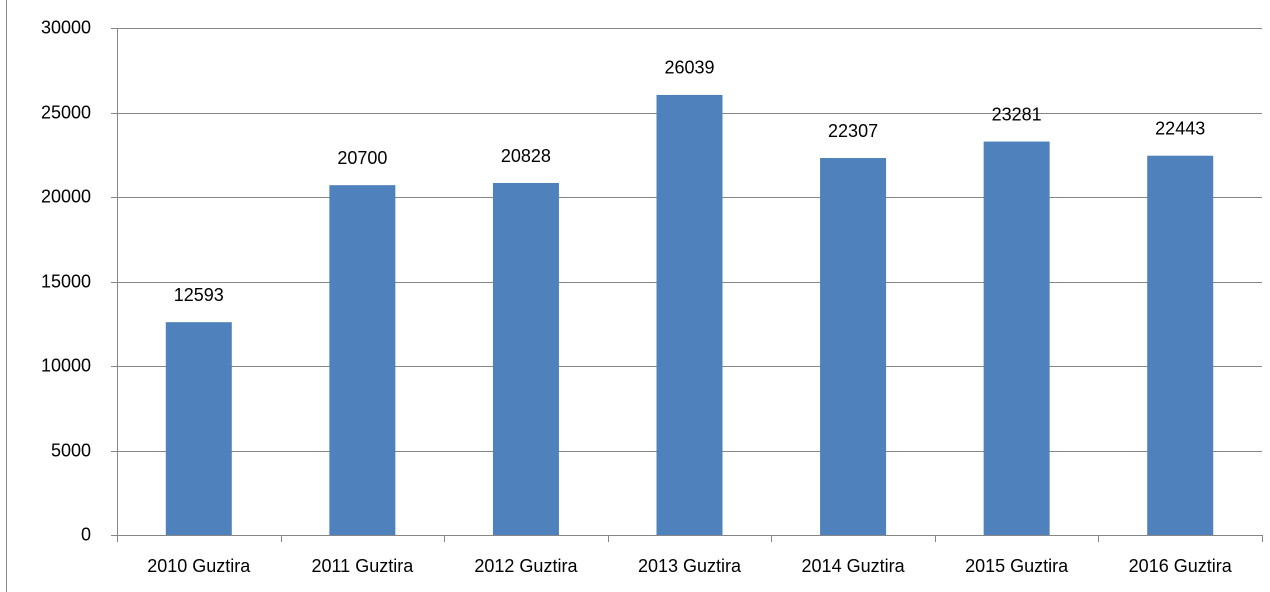 This screenshot has height=592, width=1270. I want to click on data-label: 20700, so click(362, 158).